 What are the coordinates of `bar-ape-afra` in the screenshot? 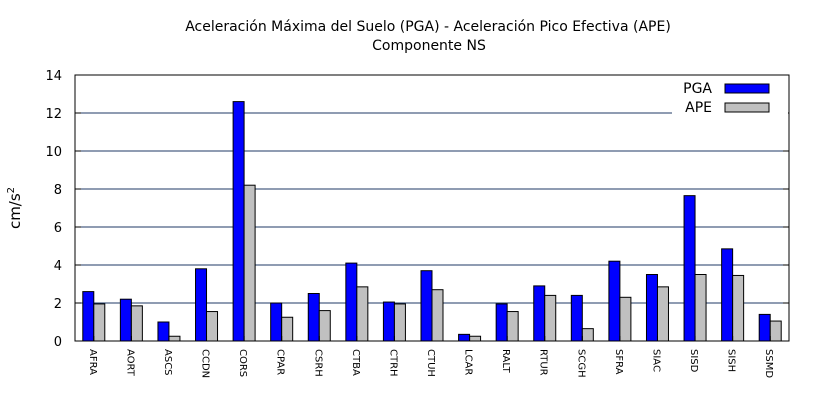 It's located at (99, 322).